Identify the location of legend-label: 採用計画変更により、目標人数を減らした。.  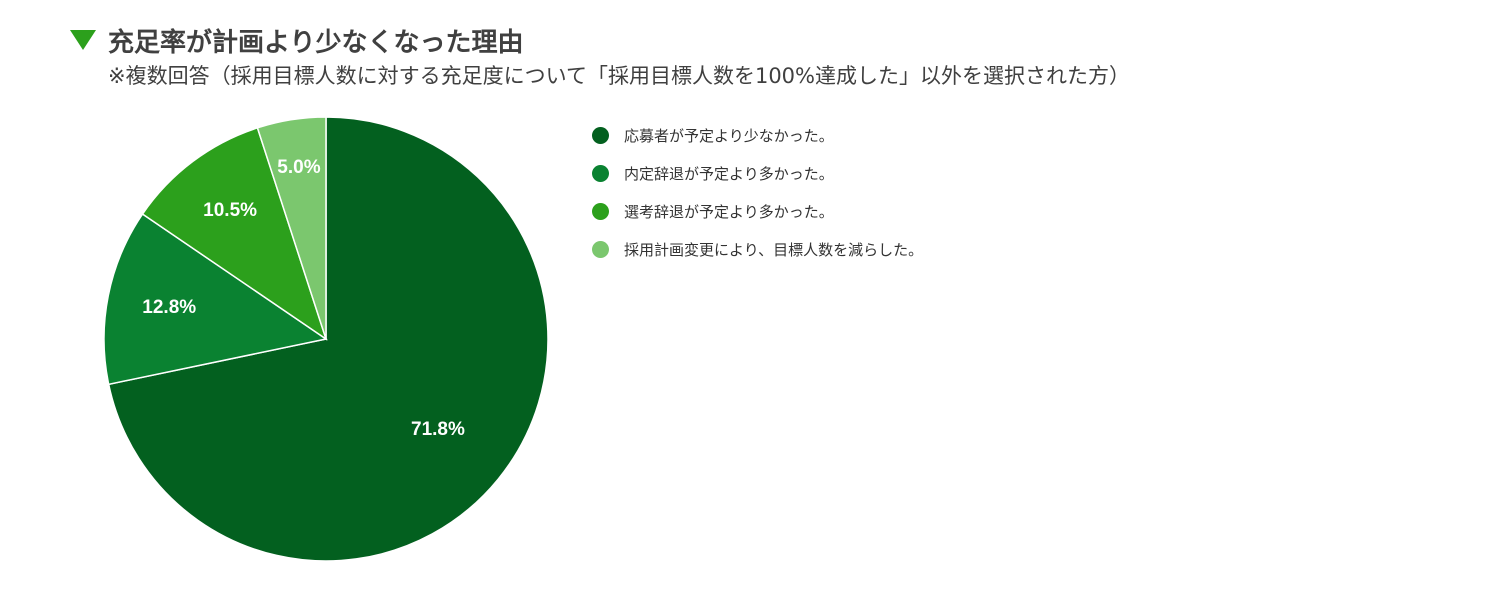
(774, 249).